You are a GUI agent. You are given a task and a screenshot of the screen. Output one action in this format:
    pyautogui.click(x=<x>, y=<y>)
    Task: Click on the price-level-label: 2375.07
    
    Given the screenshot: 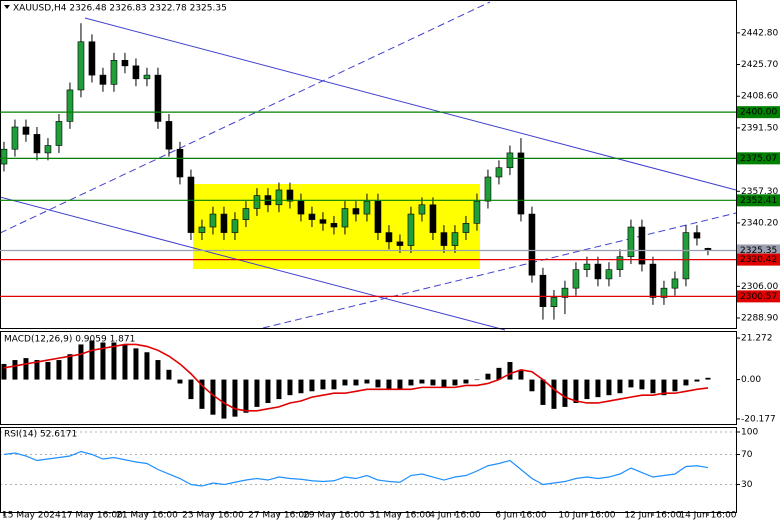 What is the action you would take?
    pyautogui.click(x=758, y=159)
    